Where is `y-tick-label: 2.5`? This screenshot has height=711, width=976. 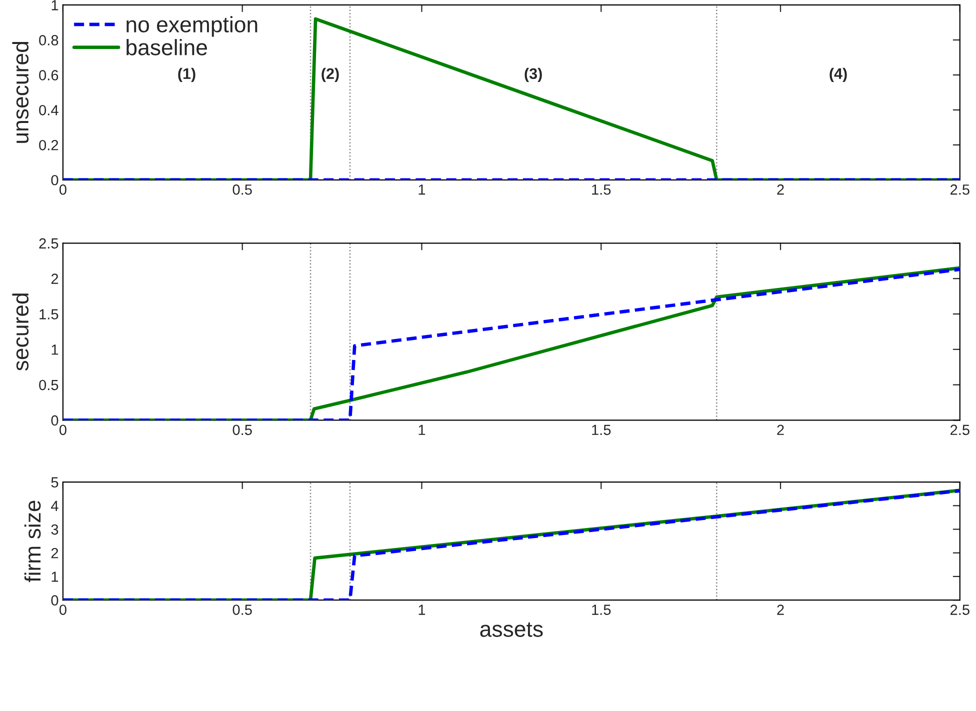 y-tick-label: 2.5 is located at coordinates (48, 243).